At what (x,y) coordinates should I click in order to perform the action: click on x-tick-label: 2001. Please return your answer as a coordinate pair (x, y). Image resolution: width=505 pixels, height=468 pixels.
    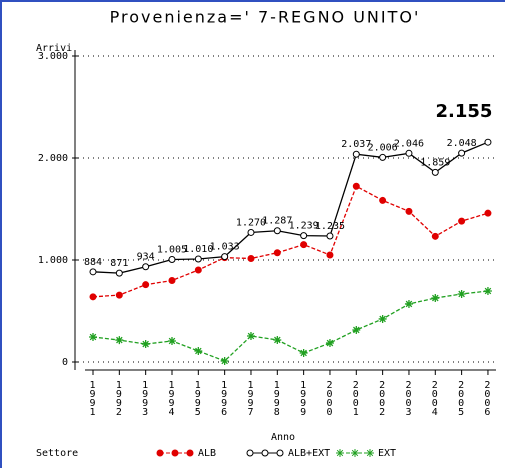
    Looking at the image, I should click on (355, 398).